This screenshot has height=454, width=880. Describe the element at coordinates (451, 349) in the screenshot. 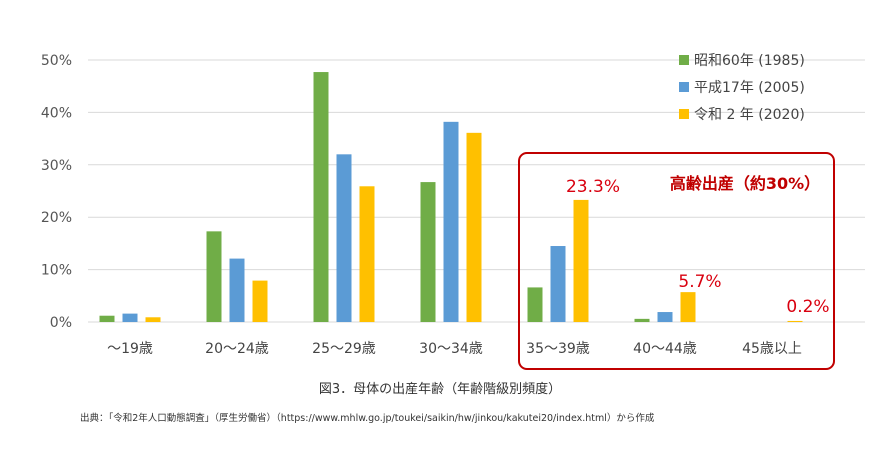

I see `x-category-label: 30～34歳` at that location.